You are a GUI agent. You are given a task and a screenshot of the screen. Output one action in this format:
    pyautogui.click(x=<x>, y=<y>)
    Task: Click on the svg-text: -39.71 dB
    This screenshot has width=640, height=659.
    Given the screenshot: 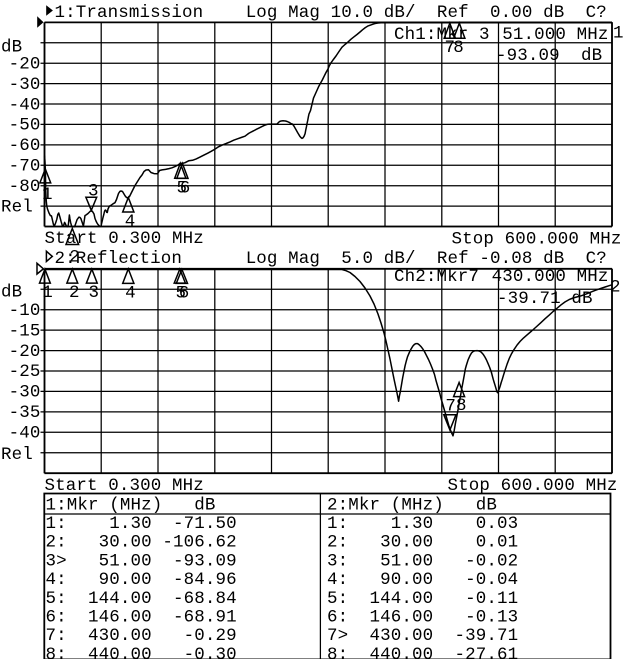 What is the action you would take?
    pyautogui.click(x=545, y=299)
    